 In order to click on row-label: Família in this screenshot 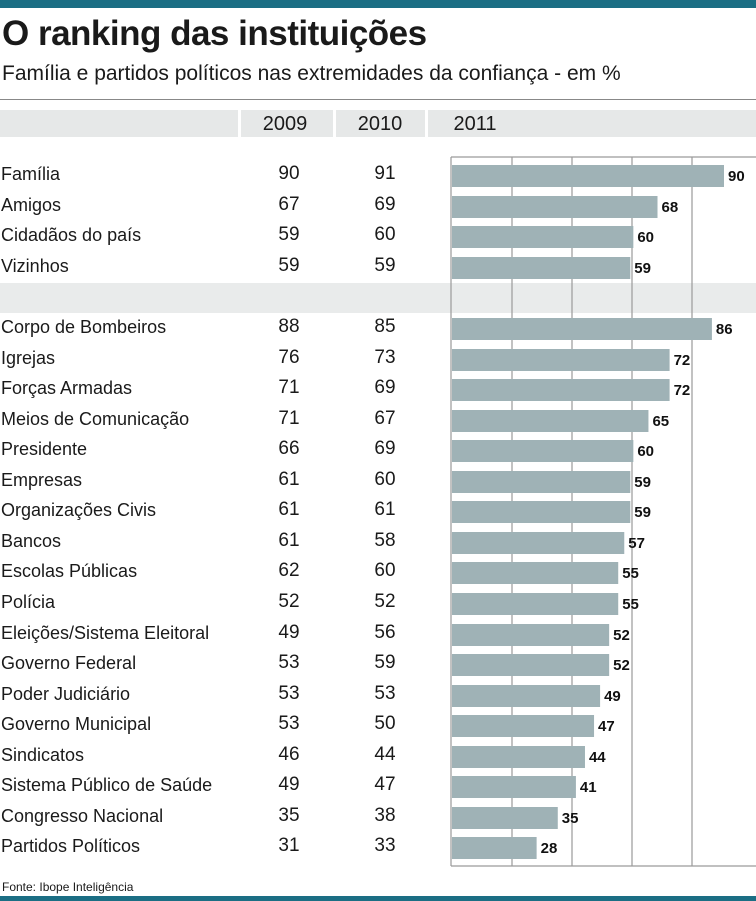, I will do `click(31, 174)`.